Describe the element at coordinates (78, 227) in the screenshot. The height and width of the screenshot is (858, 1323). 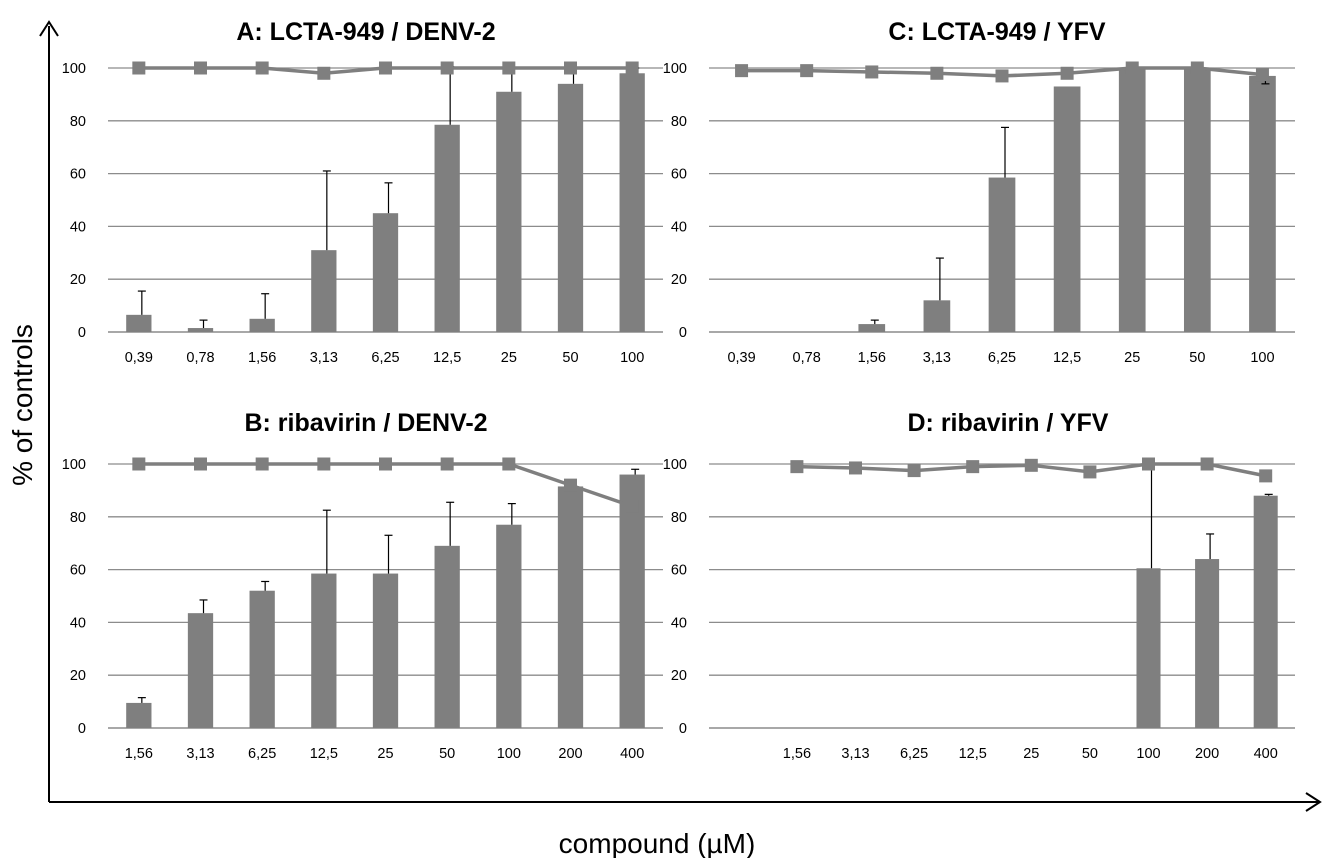
I see `y-tick-label: 40` at that location.